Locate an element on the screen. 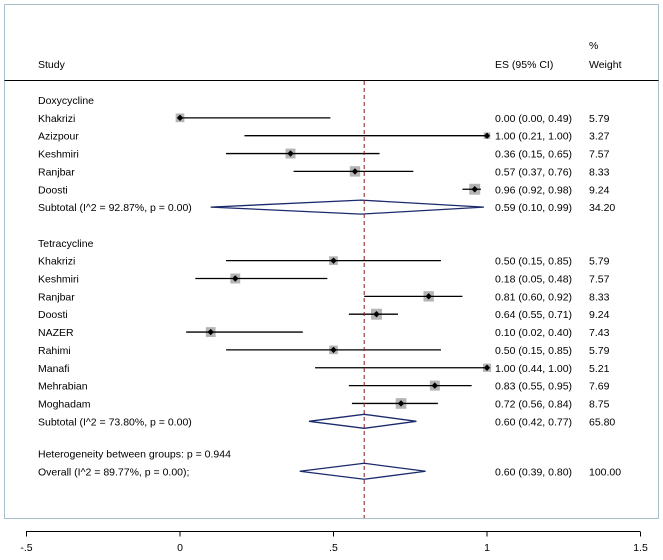 The height and width of the screenshot is (560, 663). es-ci-value: 0.83 (0.55, 0.95) is located at coordinates (533, 387).